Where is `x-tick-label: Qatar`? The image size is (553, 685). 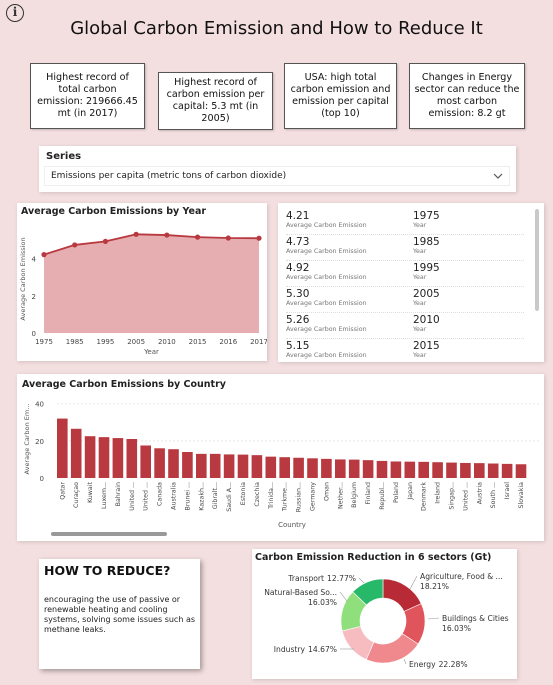
x-tick-label: Qatar is located at coordinates (62, 491).